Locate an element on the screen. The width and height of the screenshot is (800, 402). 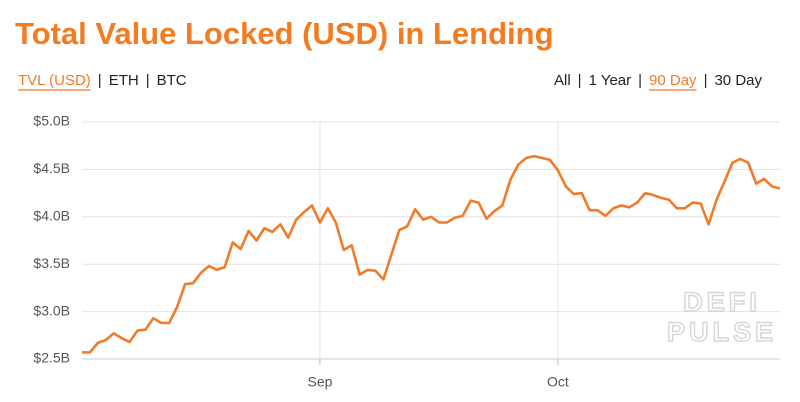
y-tick-label: $3.5B is located at coordinates (51, 263).